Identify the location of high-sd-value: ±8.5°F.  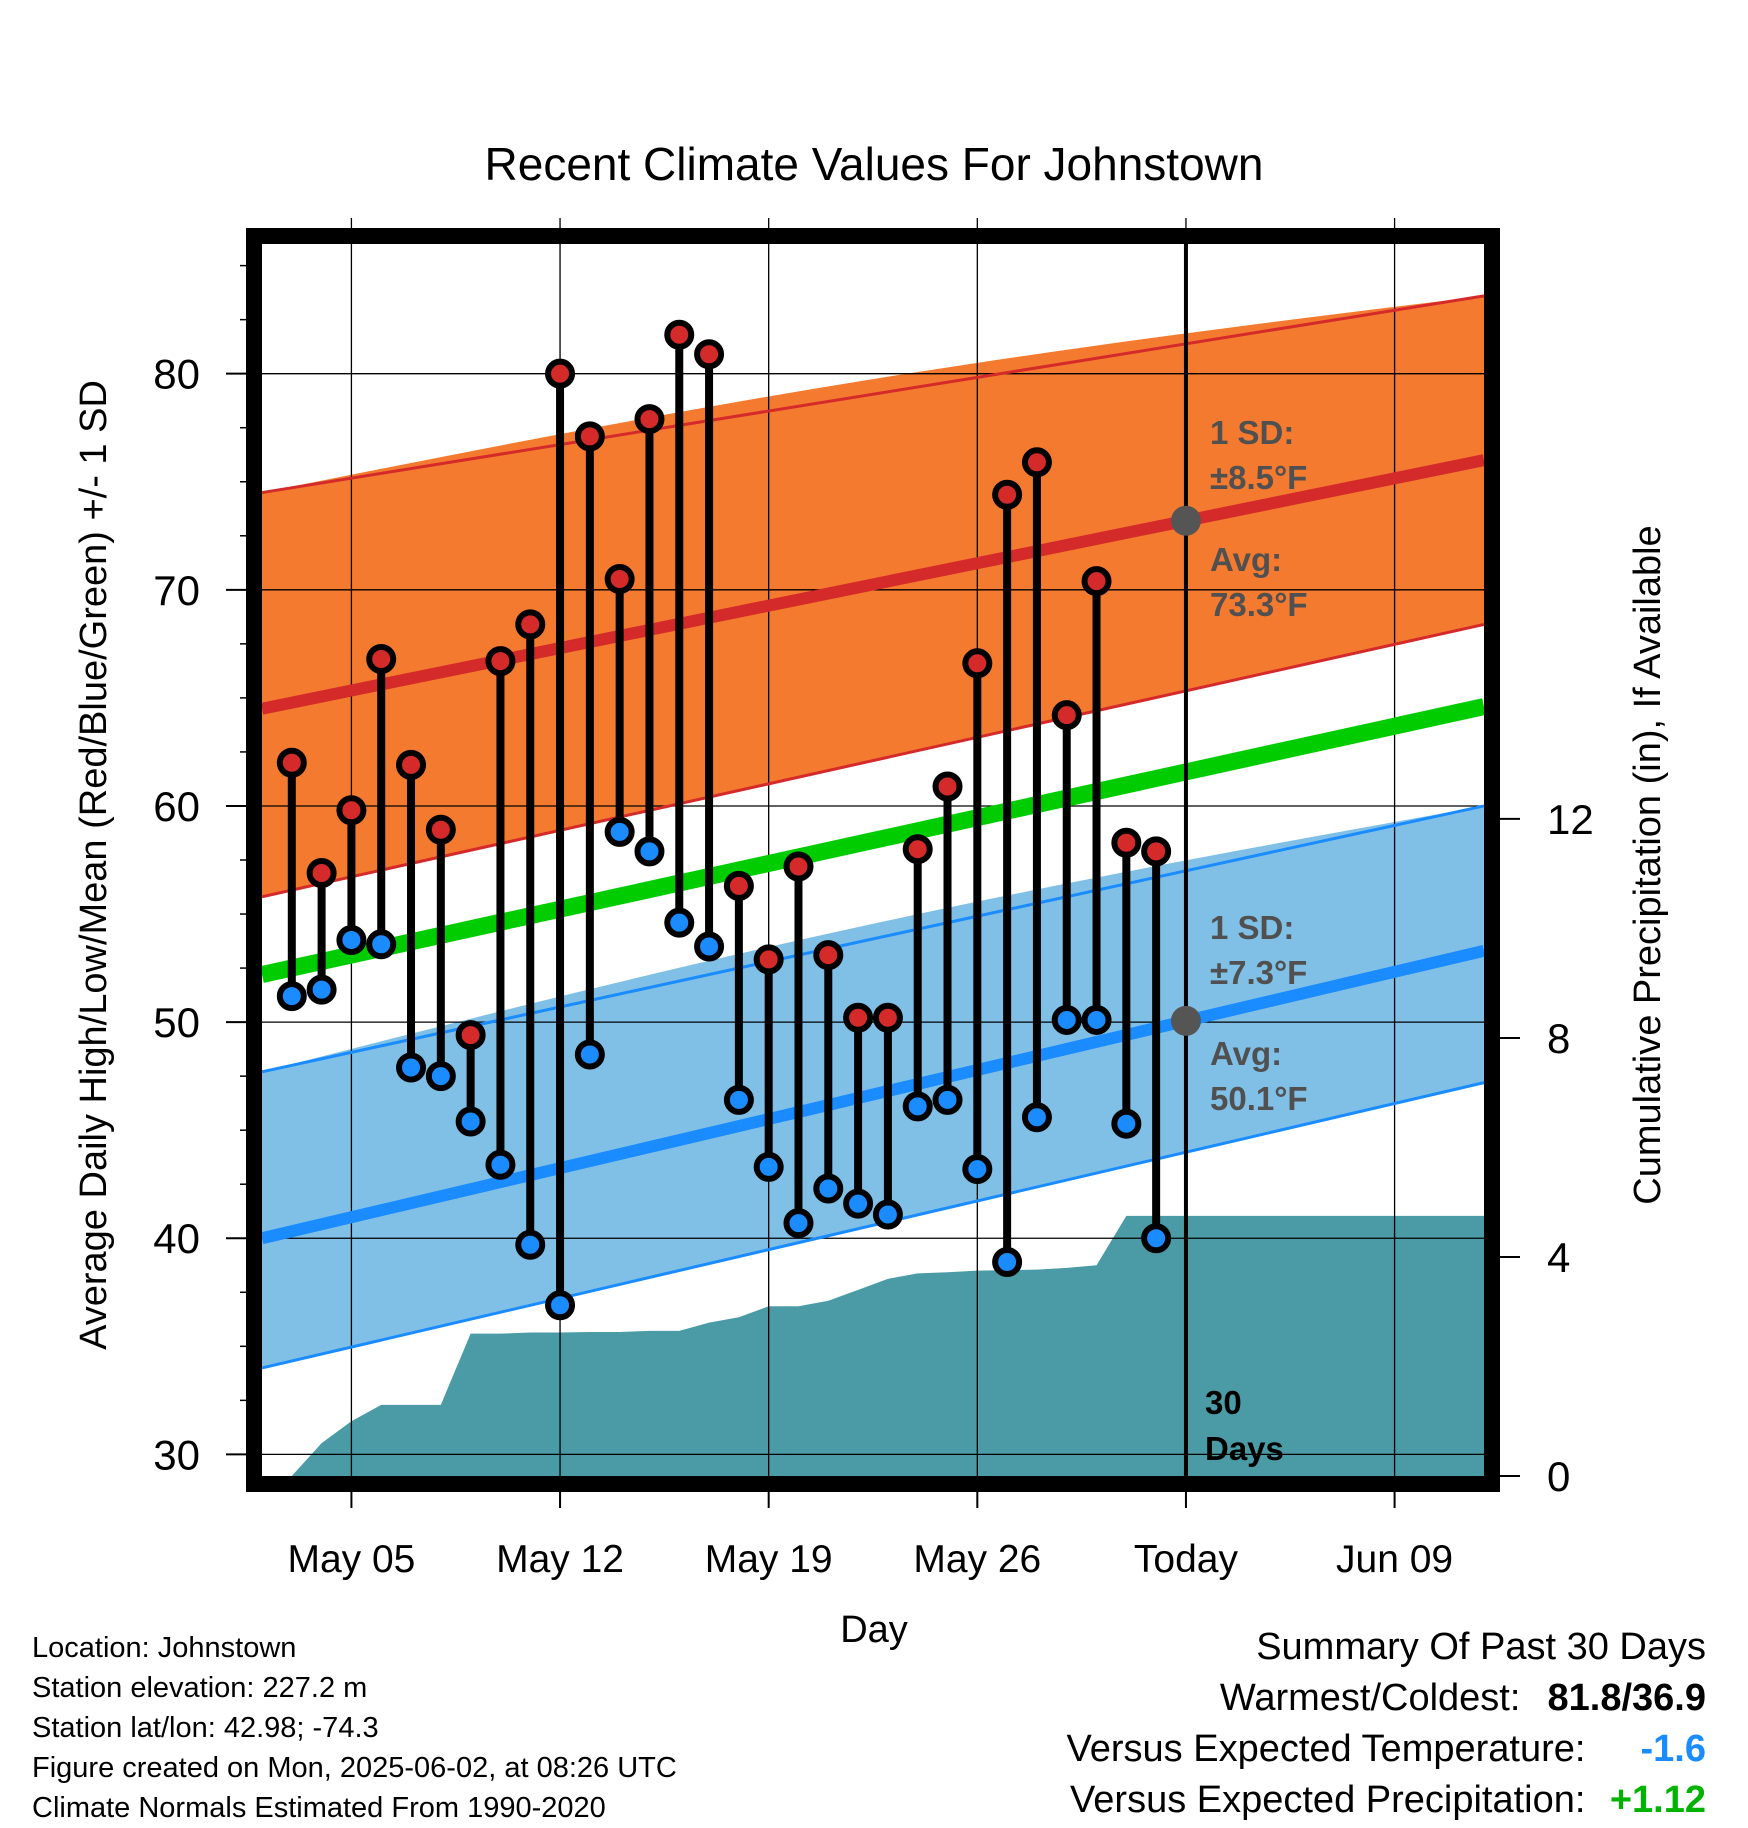
(1258, 477).